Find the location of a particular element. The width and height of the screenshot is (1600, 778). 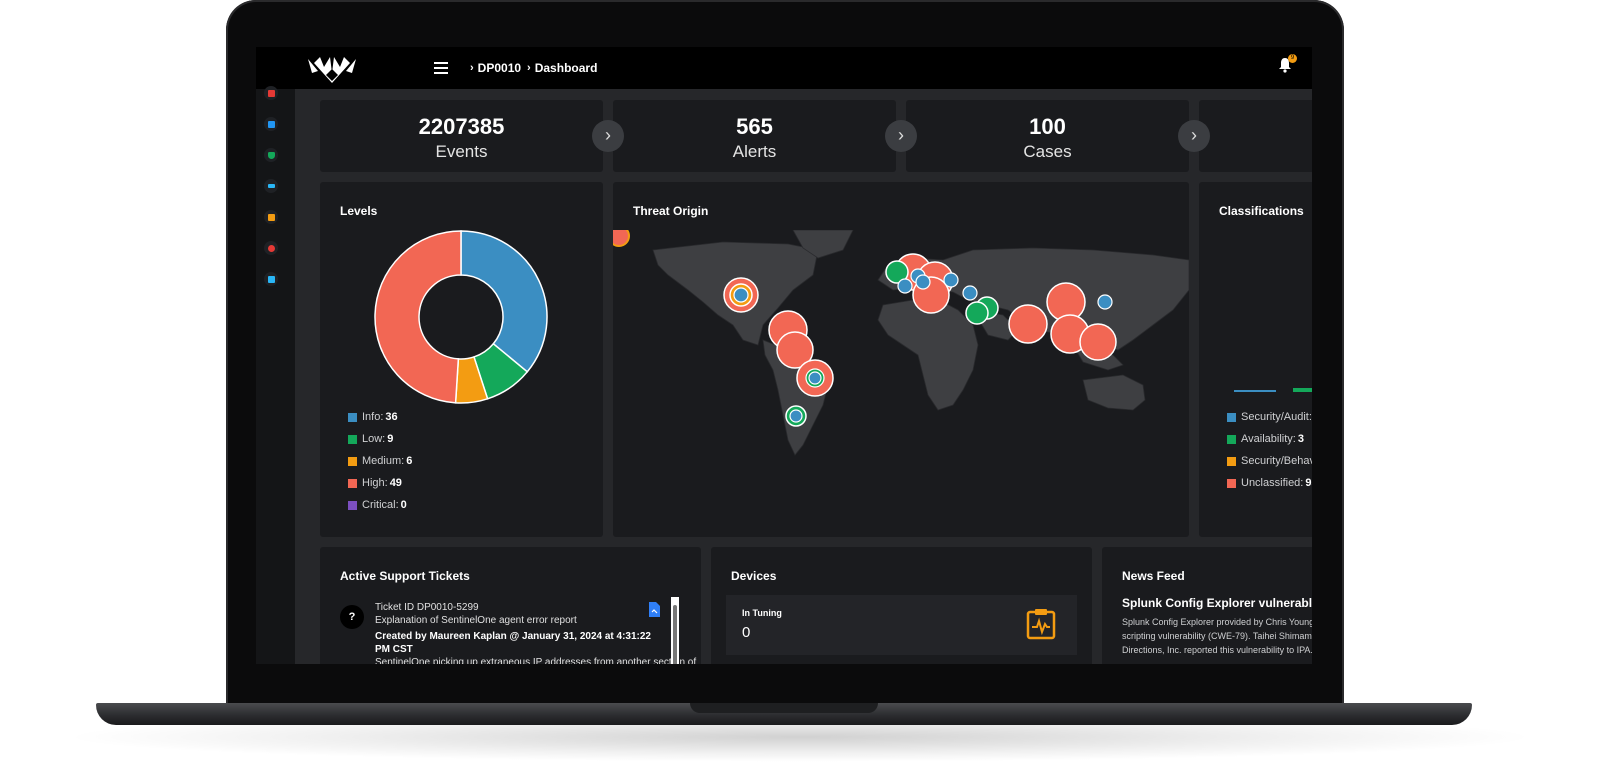

report-icon is located at coordinates (271, 93).